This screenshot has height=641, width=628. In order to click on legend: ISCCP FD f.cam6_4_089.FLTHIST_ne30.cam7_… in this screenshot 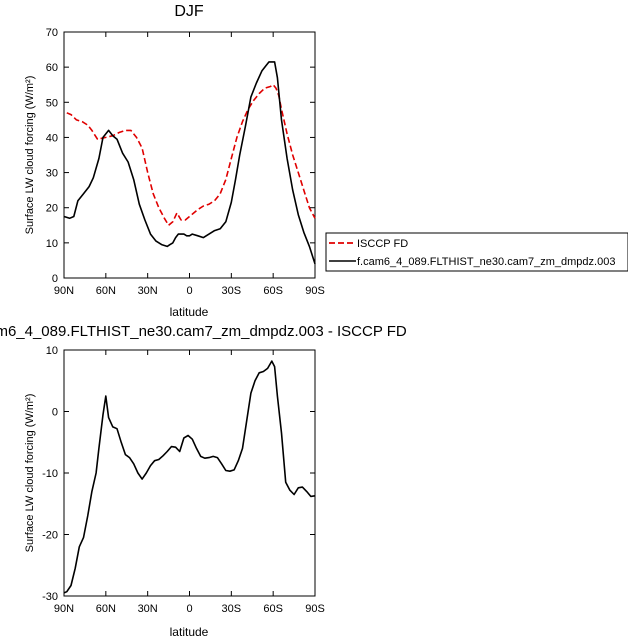, I will do `click(476, 252)`.